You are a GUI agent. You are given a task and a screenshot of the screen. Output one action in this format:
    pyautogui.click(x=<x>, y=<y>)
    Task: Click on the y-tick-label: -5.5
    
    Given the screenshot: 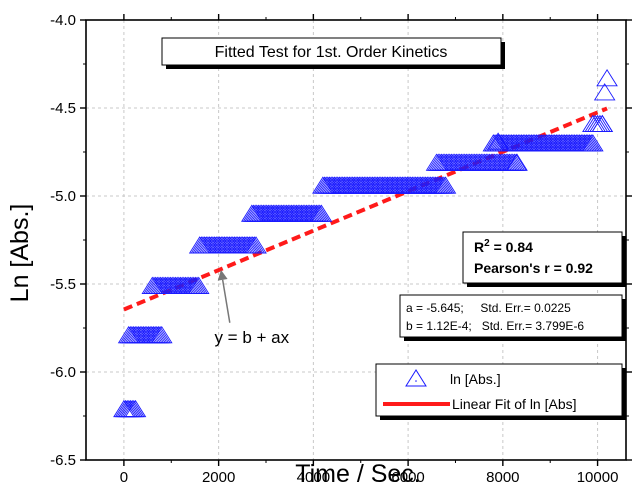 What is the action you would take?
    pyautogui.click(x=63, y=284)
    